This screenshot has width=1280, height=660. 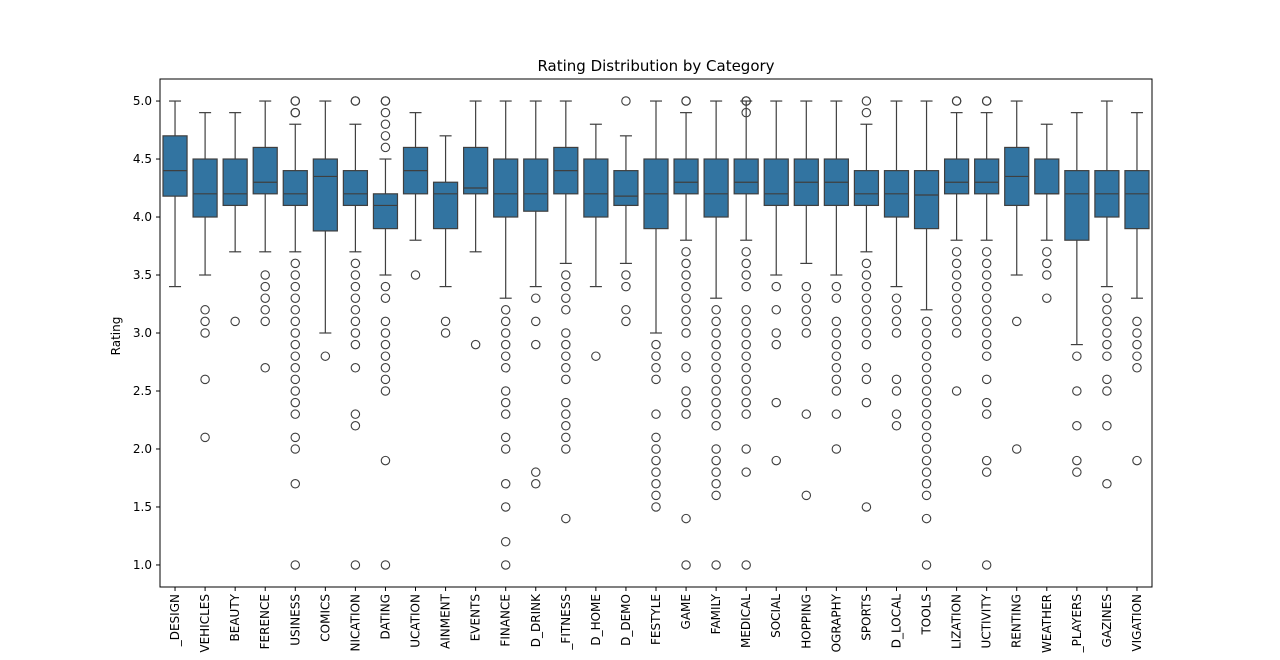 What do you see at coordinates (1107, 620) in the screenshot?
I see `x-tick-label: GAZINES` at bounding box center [1107, 620].